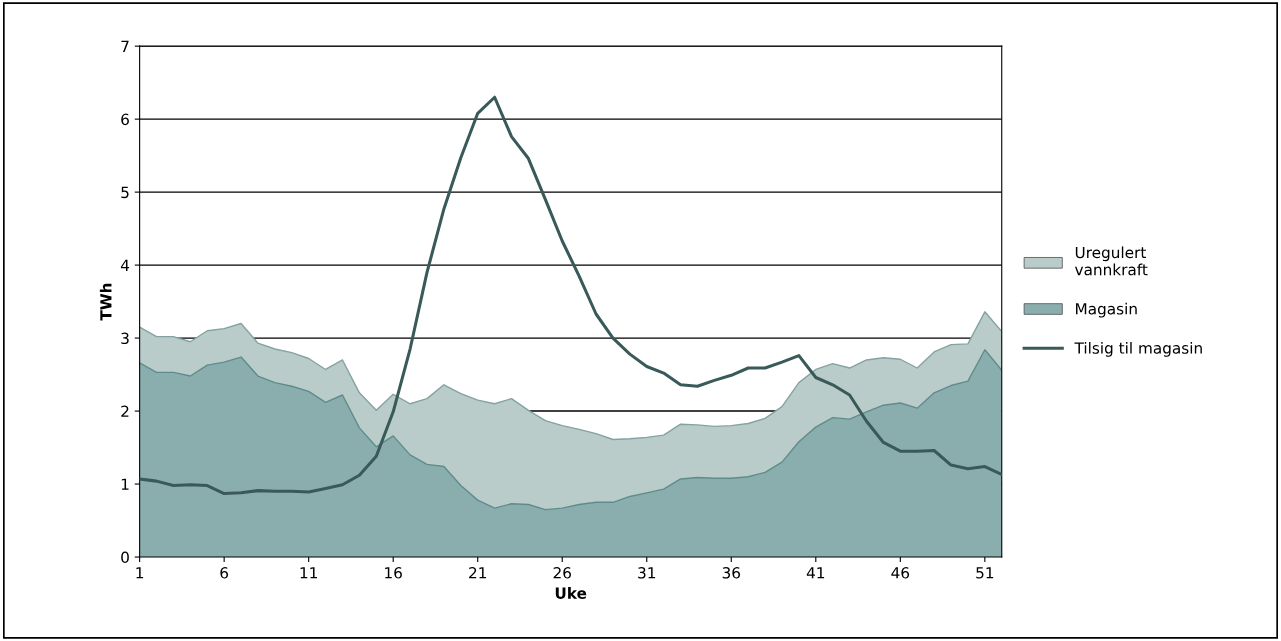 Image resolution: width=1281 pixels, height=641 pixels. Describe the element at coordinates (1138, 349) in the screenshot. I see `legend-label: Tilsig til magasin` at that location.